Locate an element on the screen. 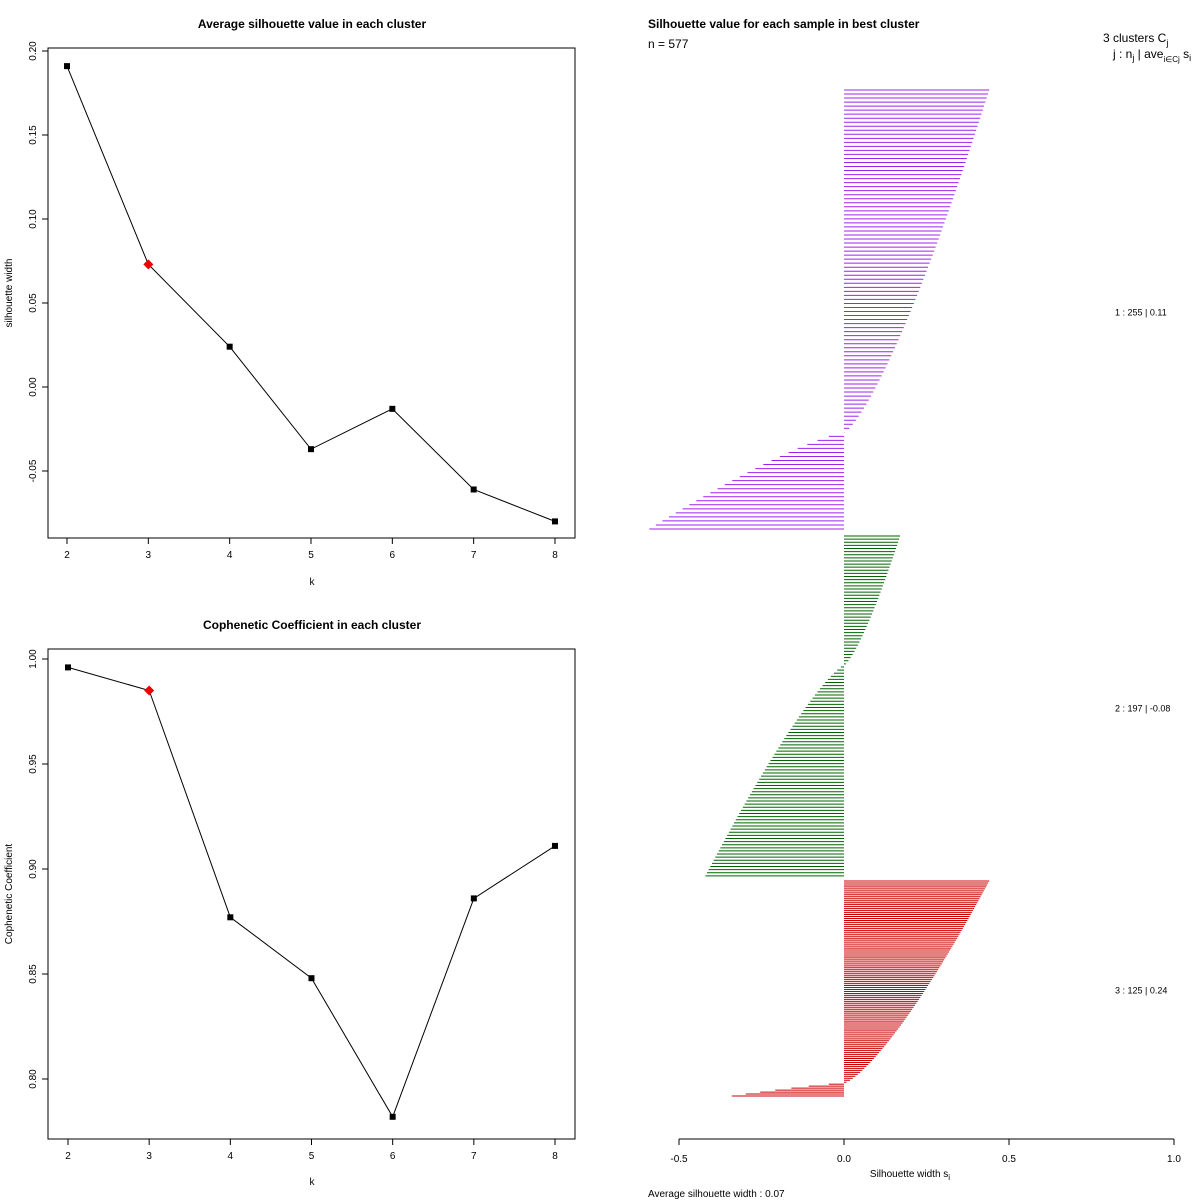  legend-subheader-i: i is located at coordinates (1190, 58).